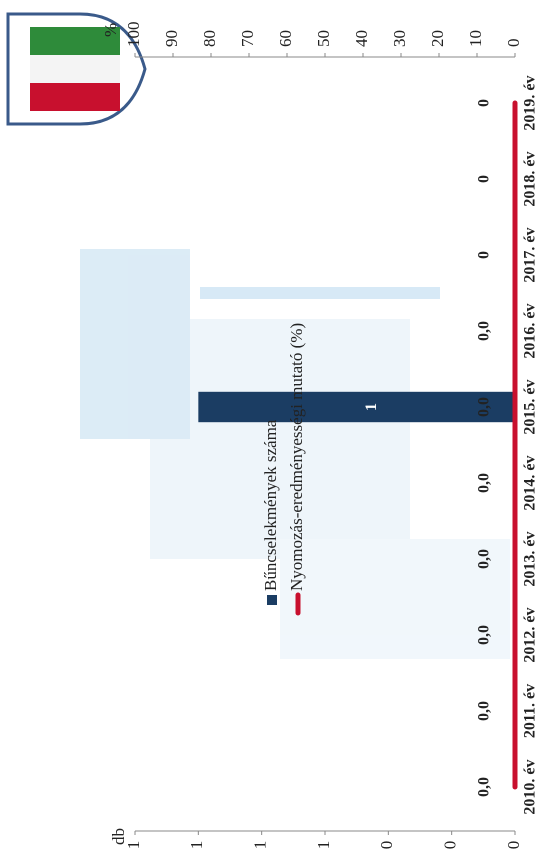 This screenshot has height=859, width=553. Describe the element at coordinates (118, 836) in the screenshot. I see `y-axis-label: db` at that location.